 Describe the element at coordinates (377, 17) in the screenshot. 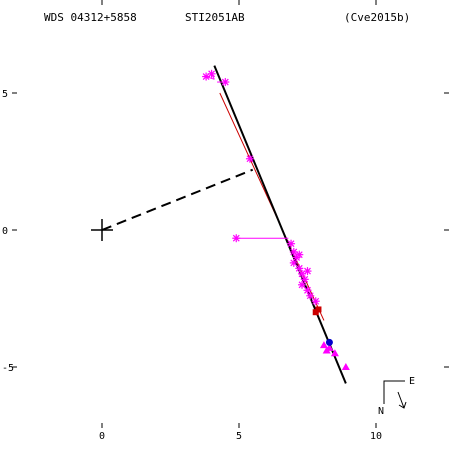

I see `chart-header-reference: (Cve2015b)` at that location.